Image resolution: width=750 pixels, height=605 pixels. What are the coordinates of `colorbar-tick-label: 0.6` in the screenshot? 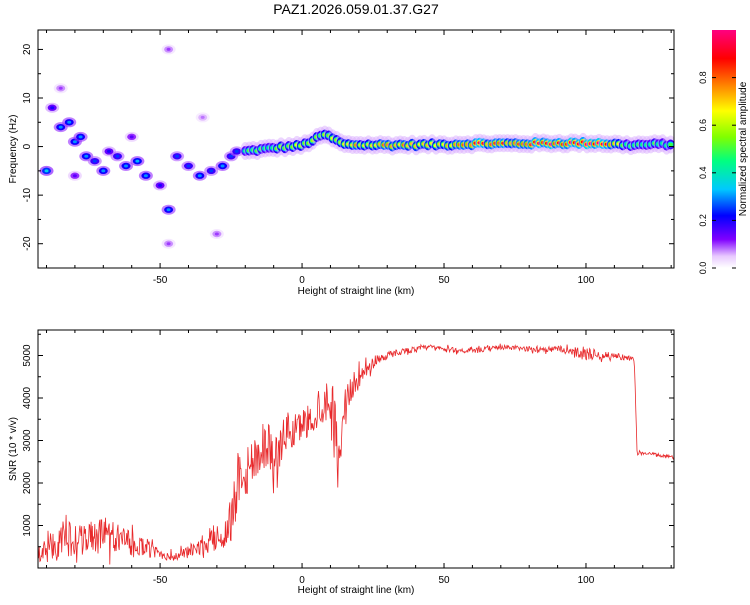 It's located at (703, 125).